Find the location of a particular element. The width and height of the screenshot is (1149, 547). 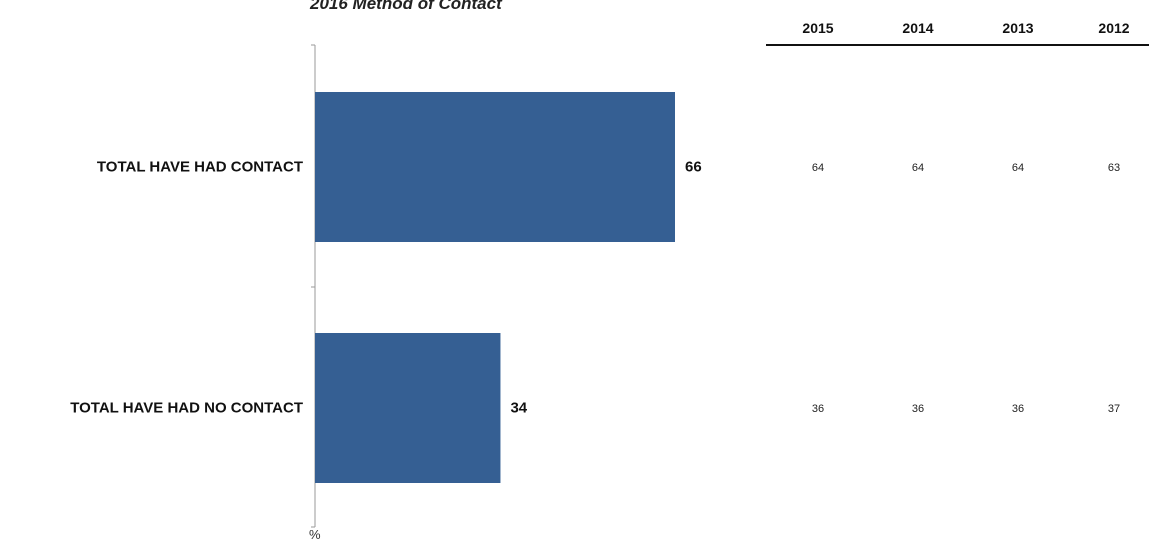

history-cell-no-contact-2015: 36 is located at coordinates (818, 409).